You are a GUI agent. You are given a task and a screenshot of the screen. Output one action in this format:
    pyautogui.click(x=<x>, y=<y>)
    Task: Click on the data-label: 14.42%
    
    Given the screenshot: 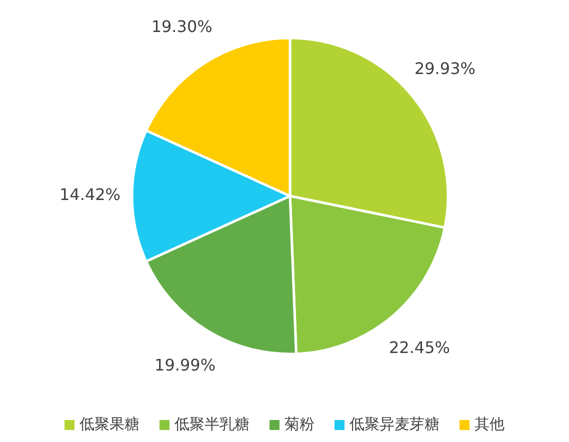 What is the action you would take?
    pyautogui.click(x=90, y=194)
    